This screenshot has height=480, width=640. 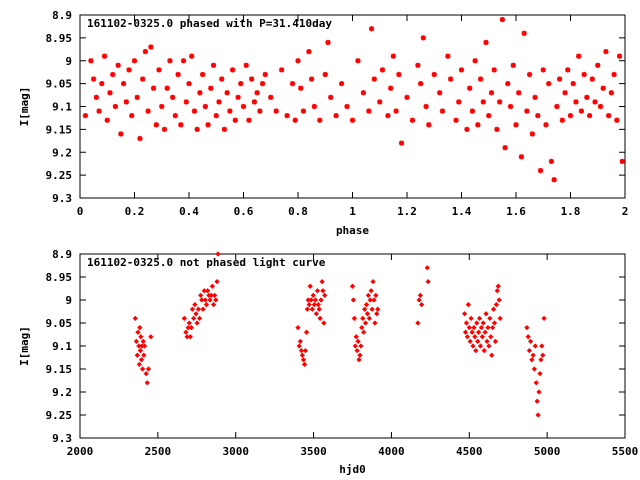 What do you see at coordinates (135, 211) in the screenshot?
I see `x-tick-label: 0.2` at bounding box center [135, 211].